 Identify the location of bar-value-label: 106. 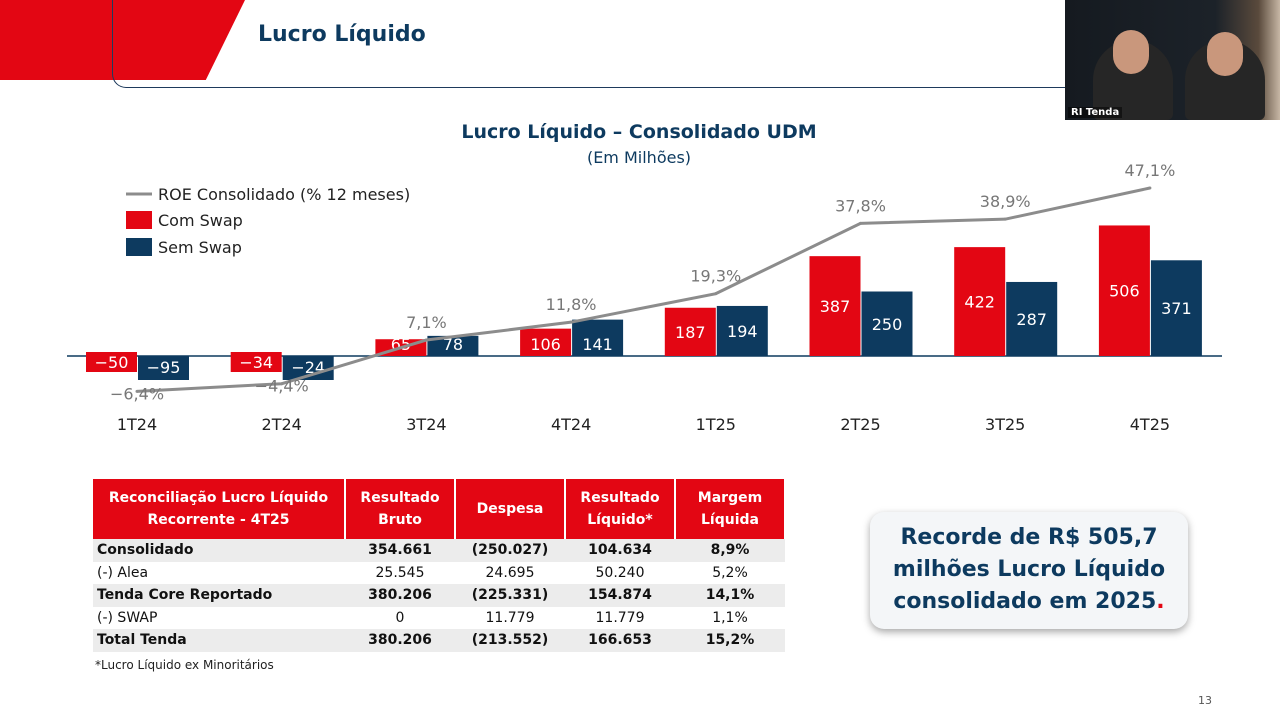
(545, 344).